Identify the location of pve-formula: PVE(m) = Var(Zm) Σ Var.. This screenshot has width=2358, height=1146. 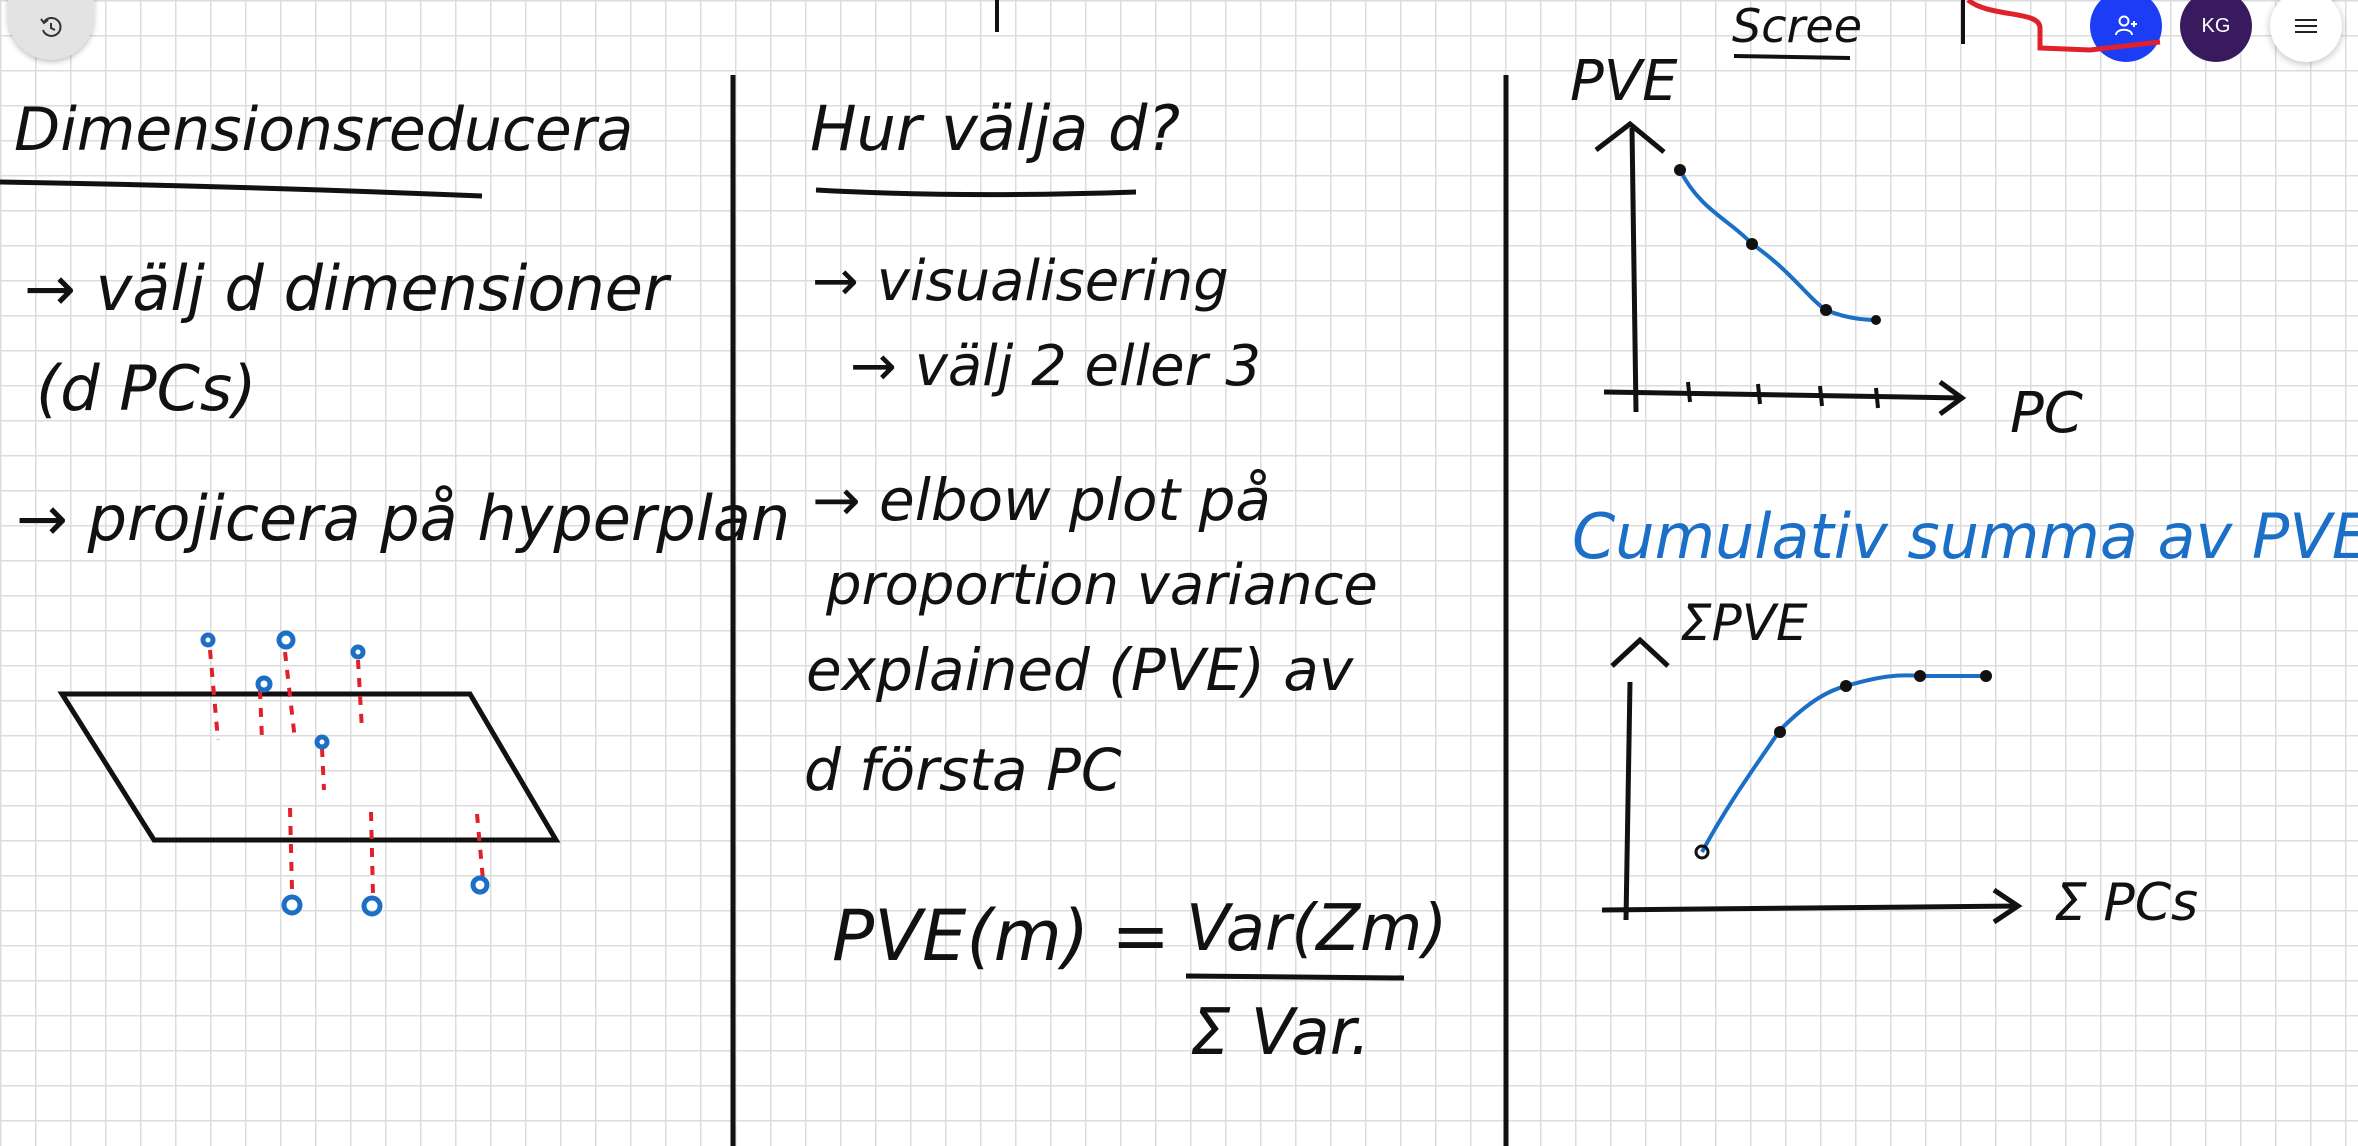
(1139, 981).